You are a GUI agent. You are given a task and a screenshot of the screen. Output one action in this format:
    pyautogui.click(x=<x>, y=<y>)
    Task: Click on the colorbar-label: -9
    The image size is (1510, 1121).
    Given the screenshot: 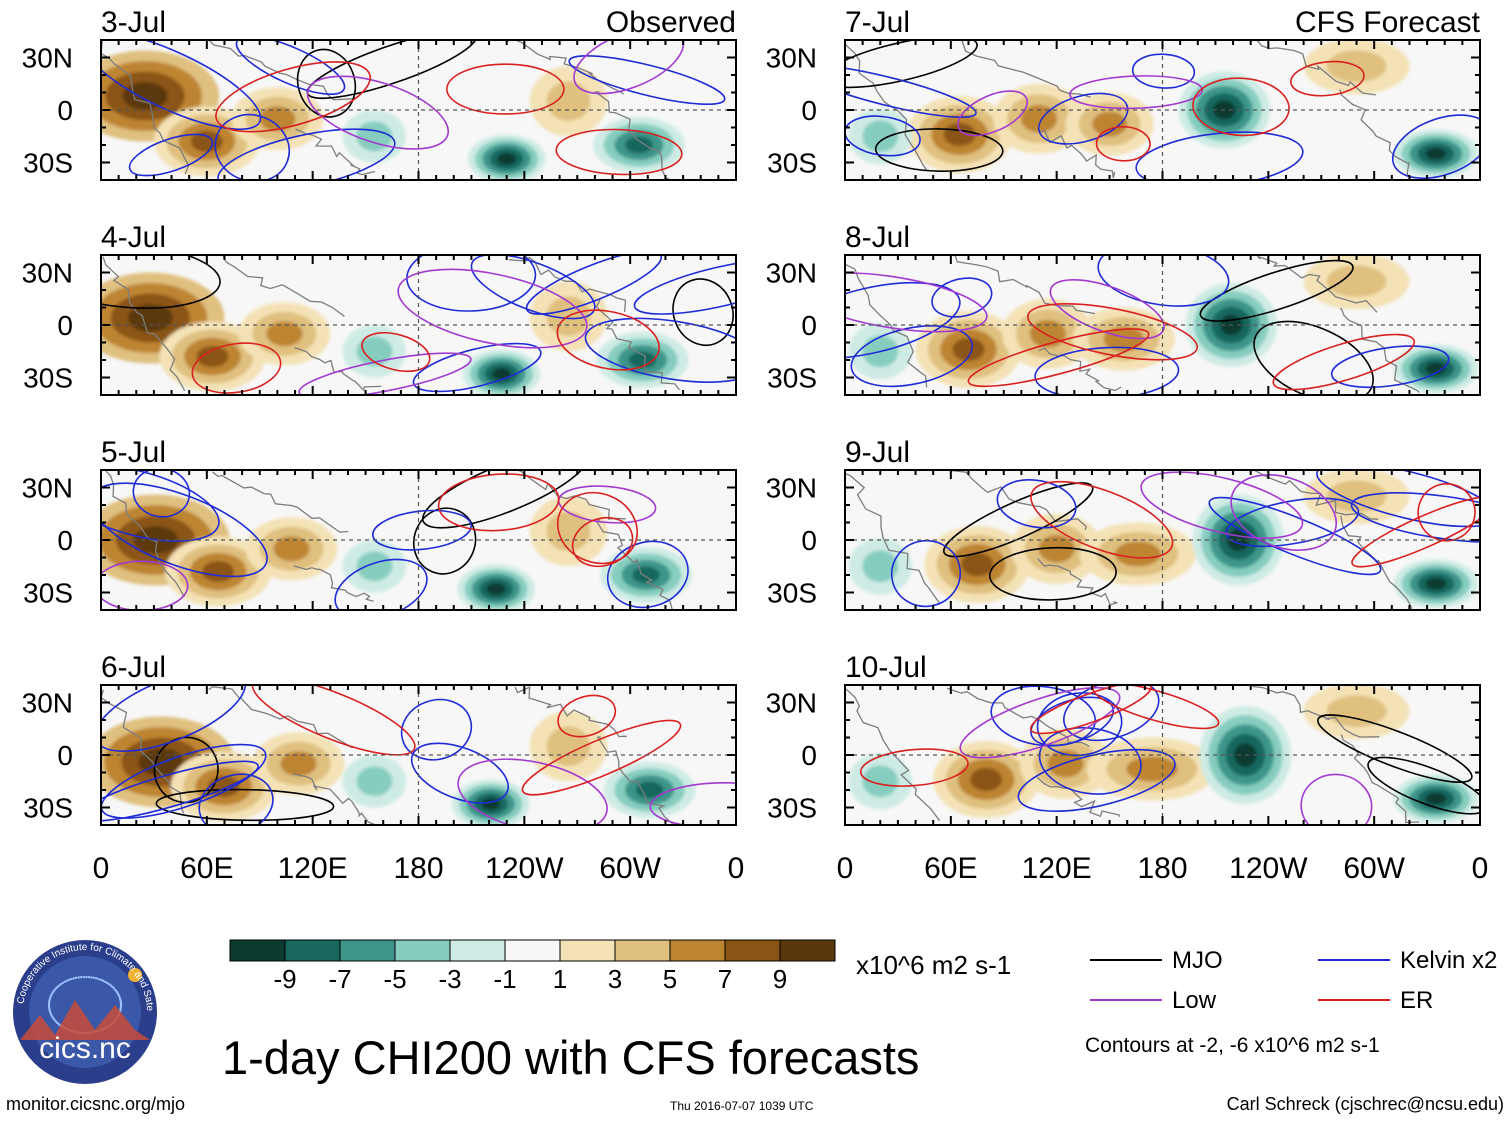 What is the action you would take?
    pyautogui.click(x=284, y=979)
    